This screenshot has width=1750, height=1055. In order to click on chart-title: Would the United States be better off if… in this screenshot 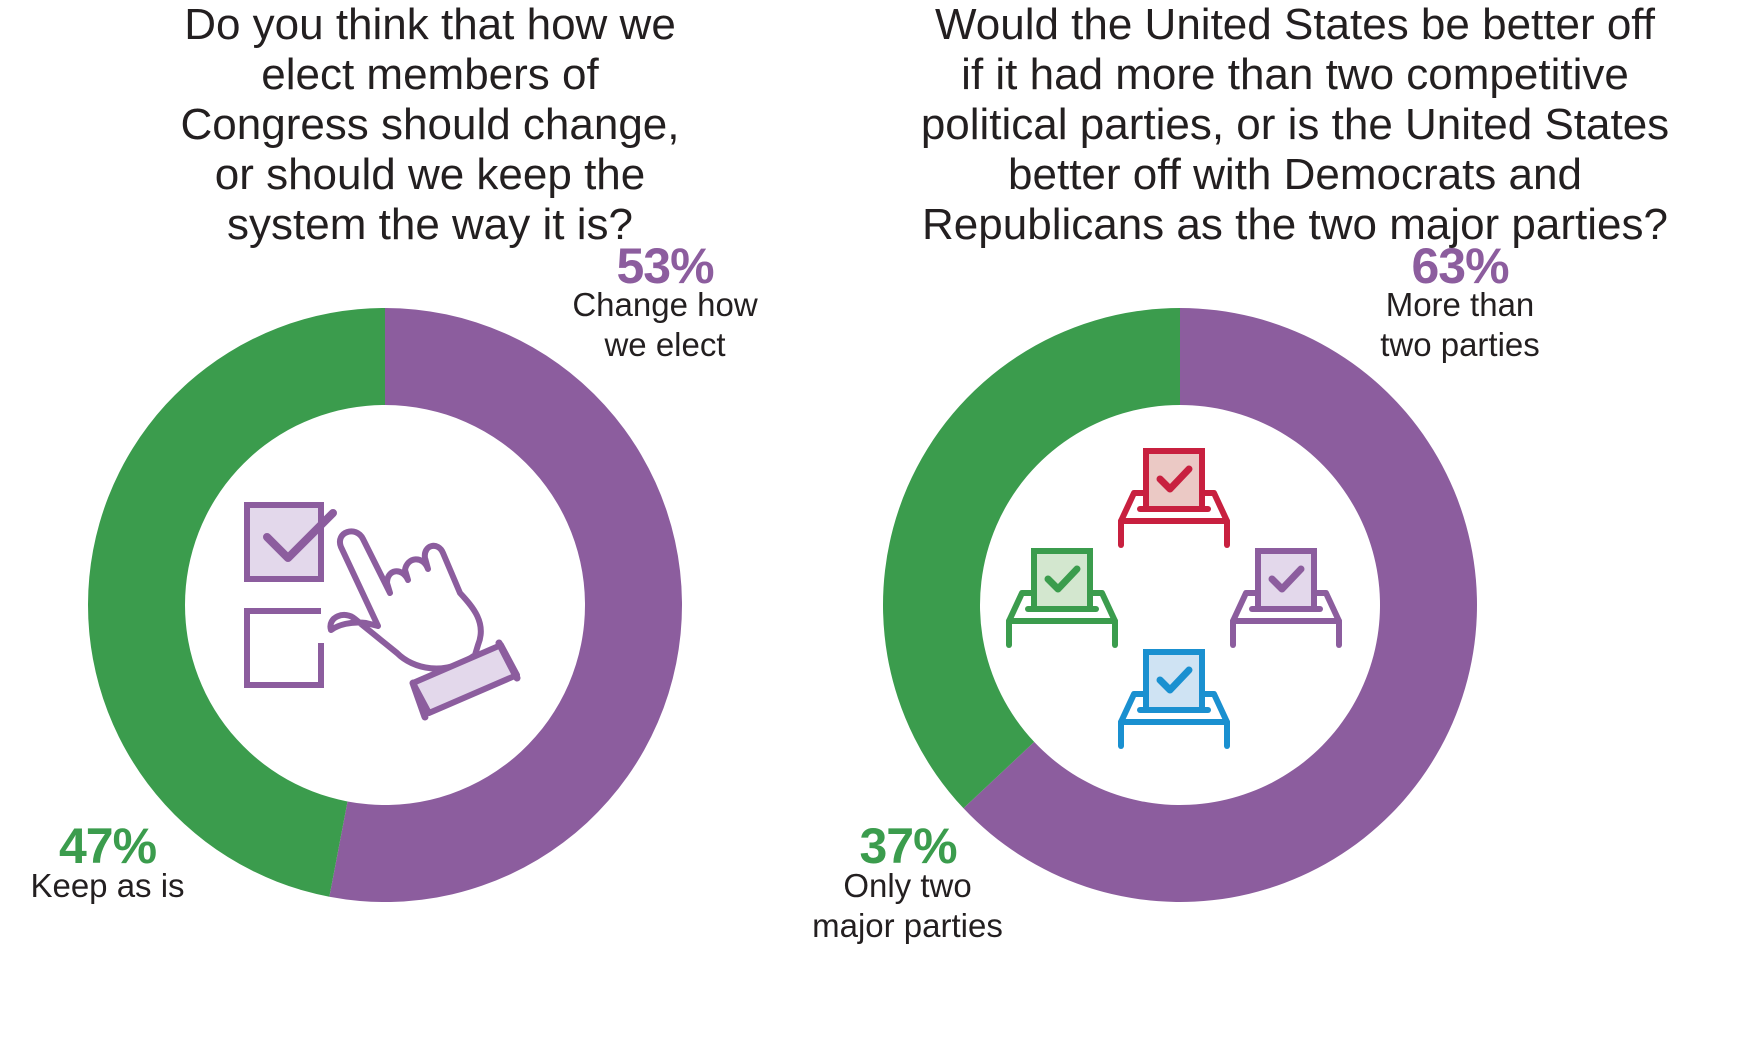, I will do `click(1295, 124)`.